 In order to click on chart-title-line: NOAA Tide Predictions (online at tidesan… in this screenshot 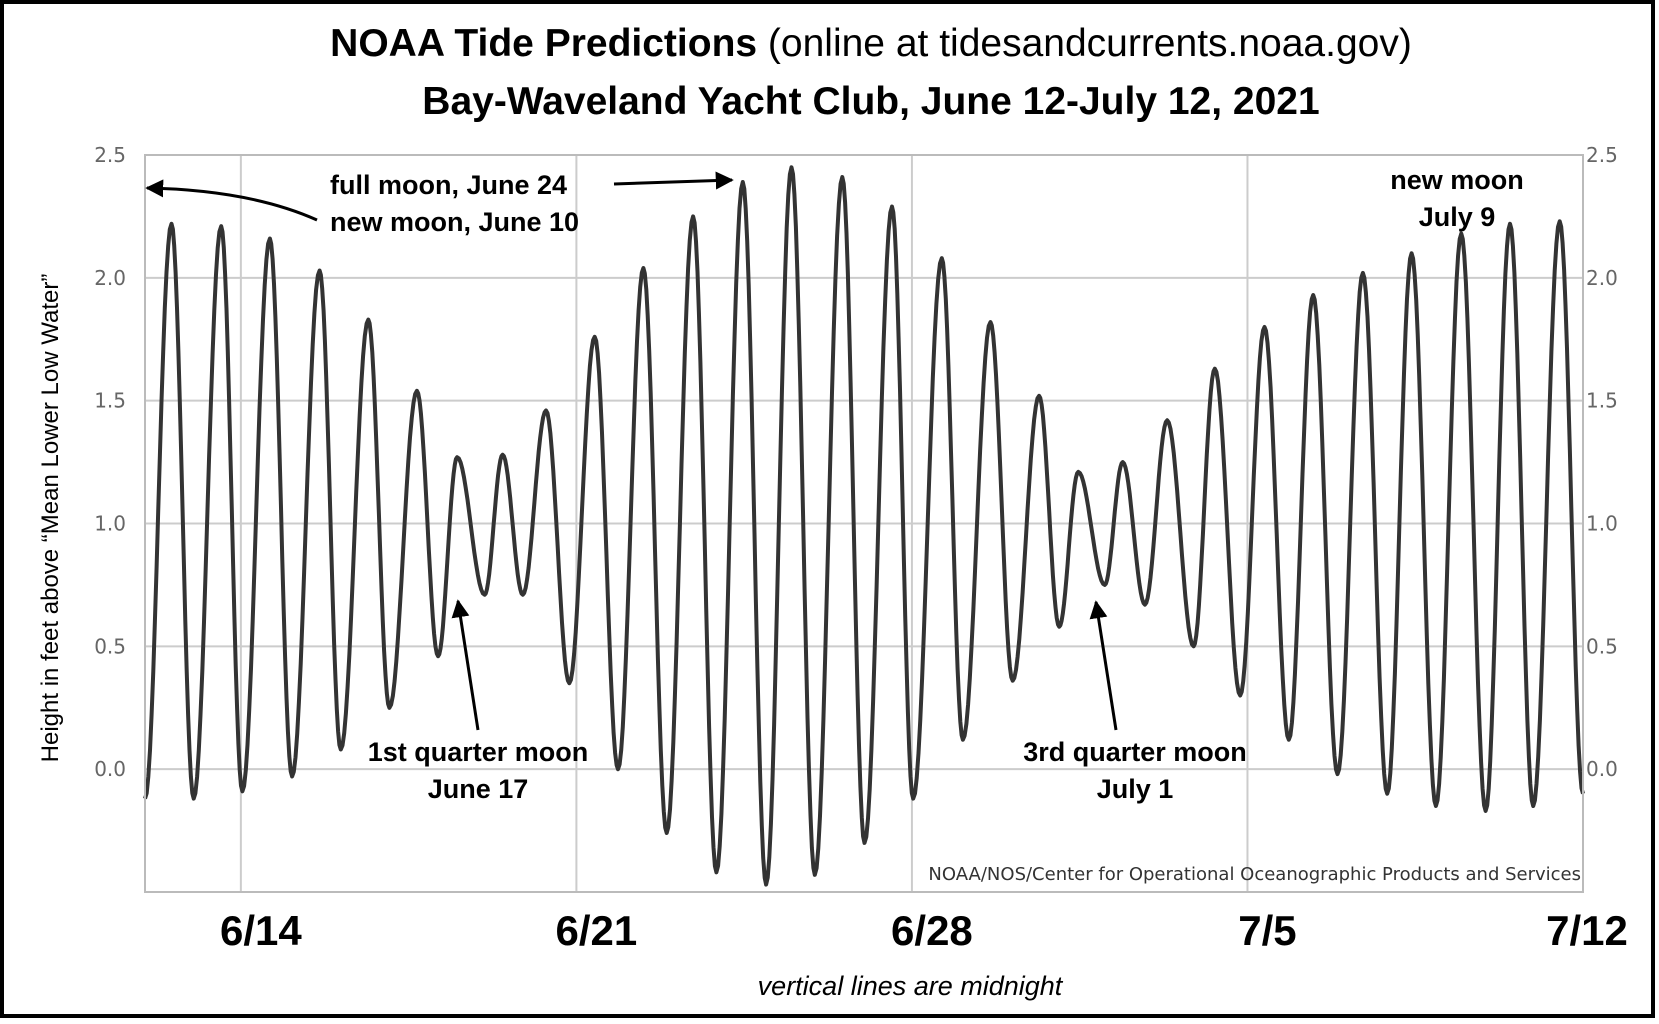, I will do `click(871, 43)`.